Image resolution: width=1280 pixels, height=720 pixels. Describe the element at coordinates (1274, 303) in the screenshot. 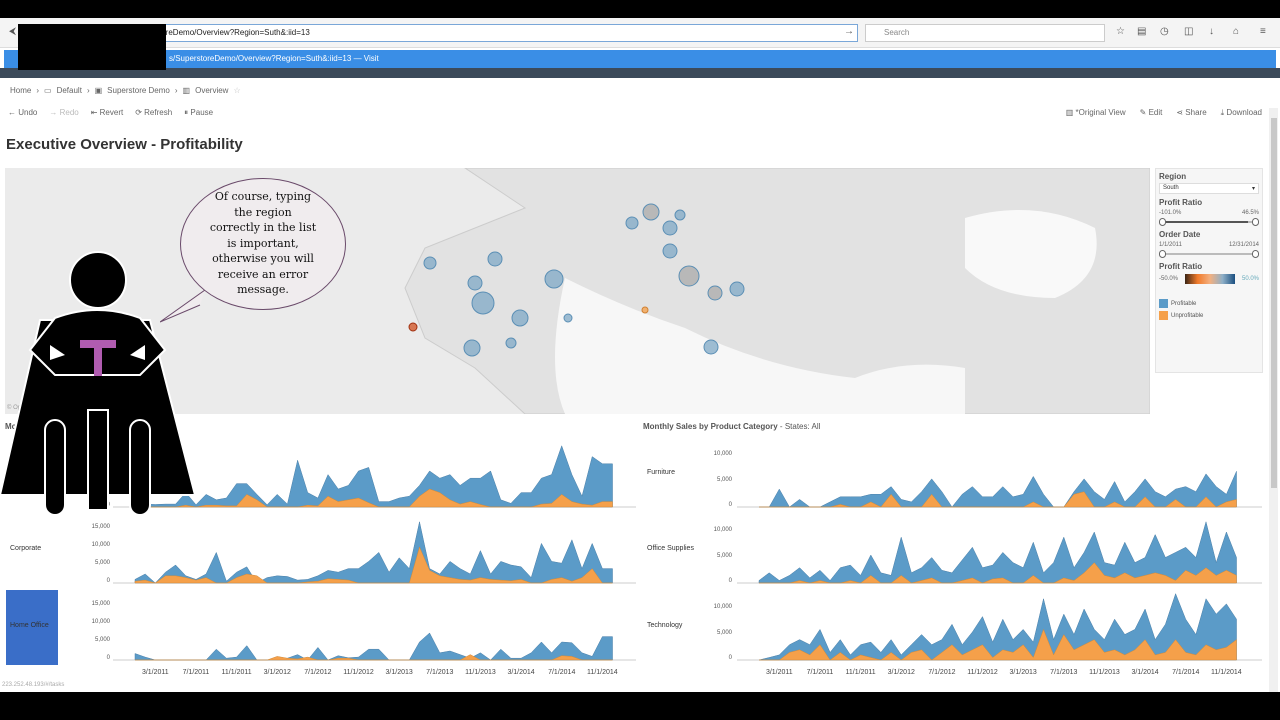

I see `scrollbar-thumb` at that location.